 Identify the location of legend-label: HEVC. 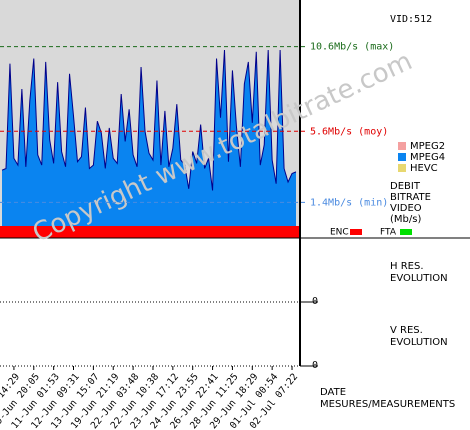
(424, 168).